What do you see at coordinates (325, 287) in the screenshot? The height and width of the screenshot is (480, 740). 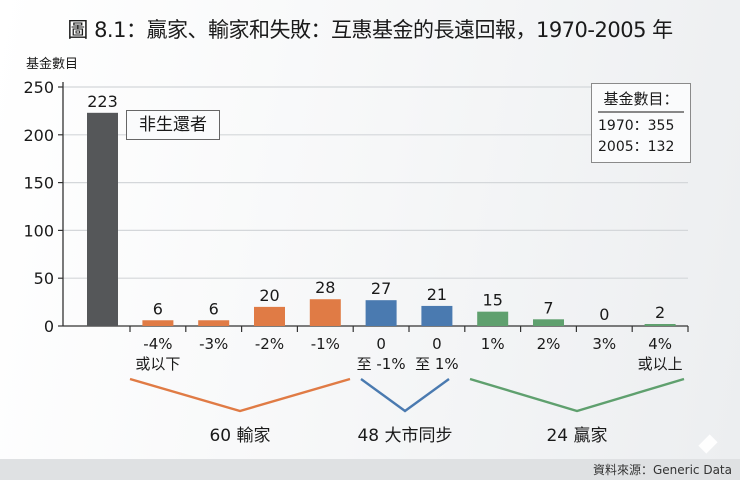 I see `bar-value-label: 28` at bounding box center [325, 287].